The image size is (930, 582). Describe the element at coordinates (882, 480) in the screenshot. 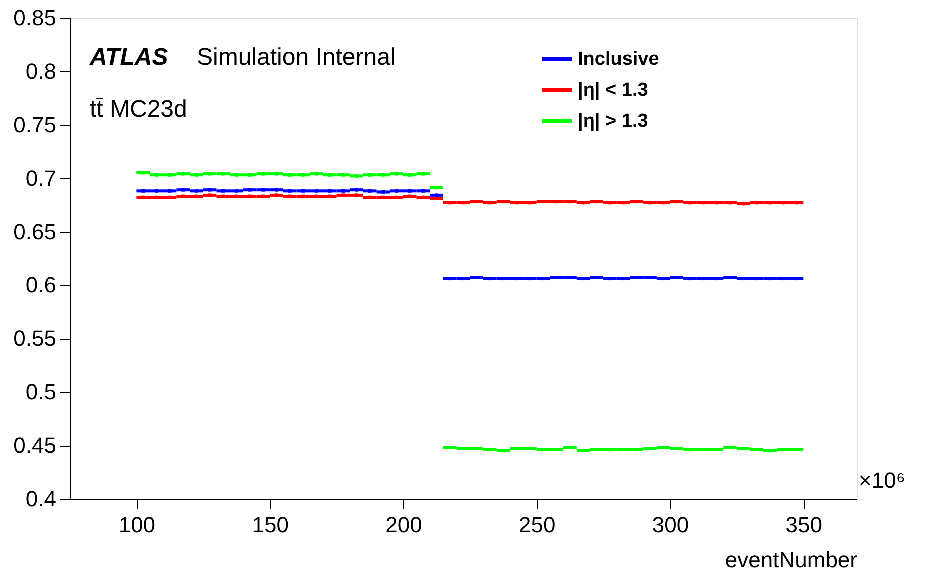

I see `text: ×10⁶` at that location.